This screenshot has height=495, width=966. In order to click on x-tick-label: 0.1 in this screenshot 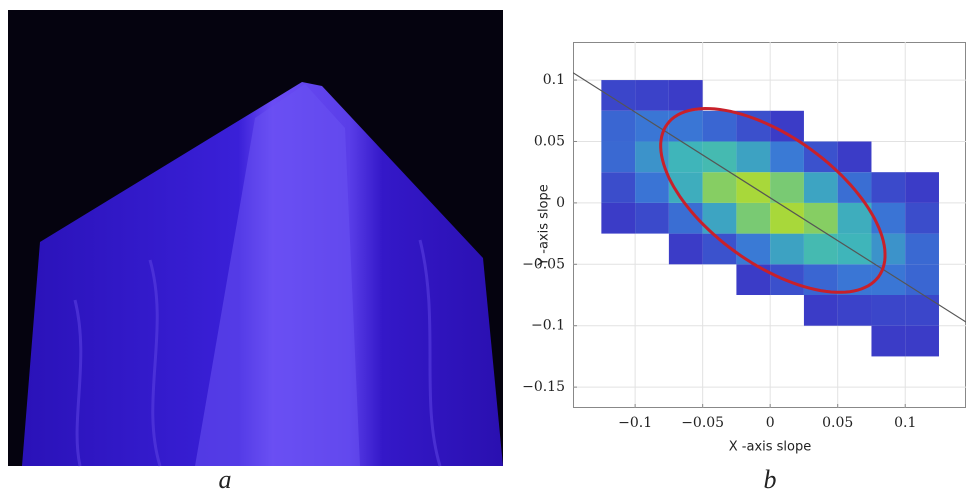, I will do `click(905, 423)`.